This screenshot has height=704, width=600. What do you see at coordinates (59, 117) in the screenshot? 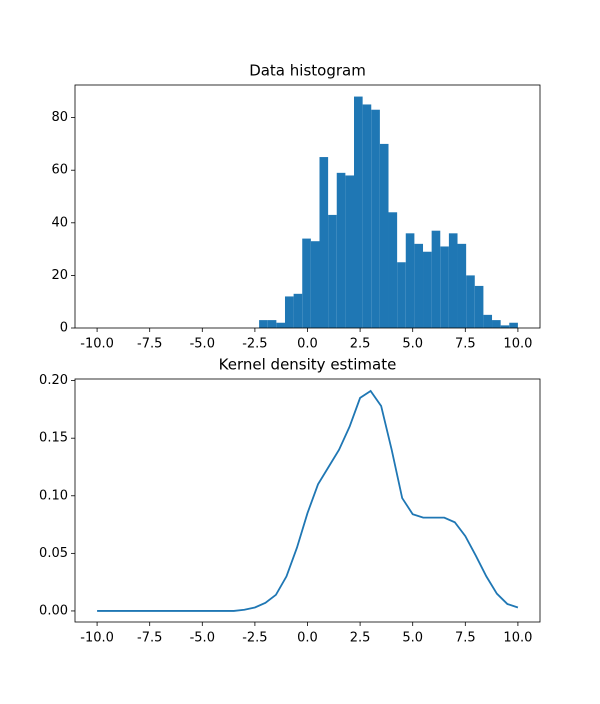
I see `y-tick-label: 80` at bounding box center [59, 117].